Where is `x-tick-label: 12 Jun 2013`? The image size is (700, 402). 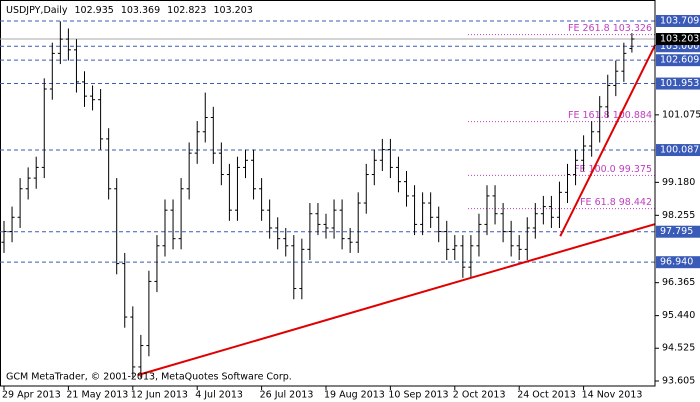
x-tick-label: 12 Jun 2013 is located at coordinates (159, 395).